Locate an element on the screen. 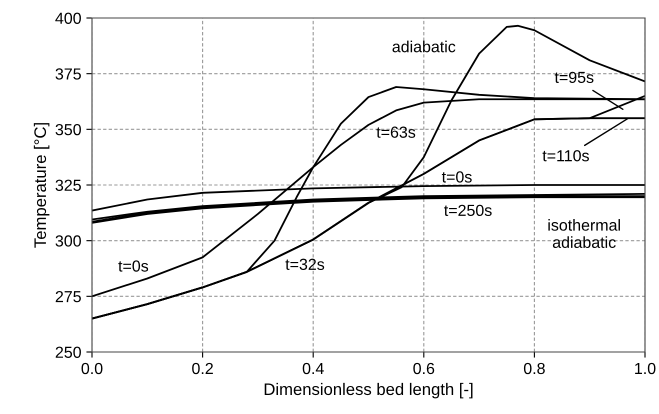 Image resolution: width=659 pixels, height=414 pixels. annotation: t=32s is located at coordinates (304, 264).